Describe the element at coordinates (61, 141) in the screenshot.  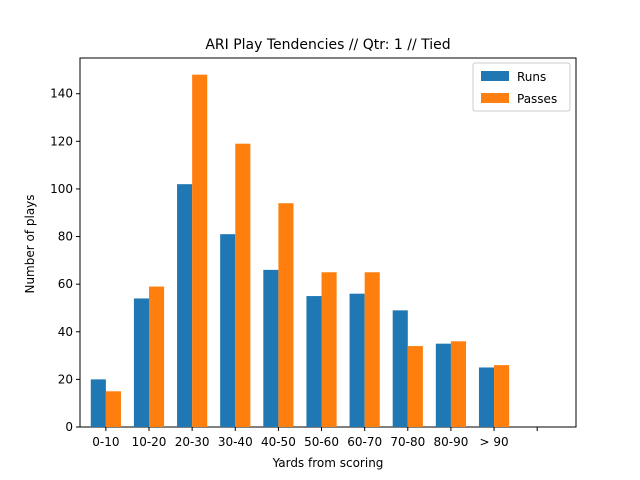
I see `y-tick-label: 120` at that location.